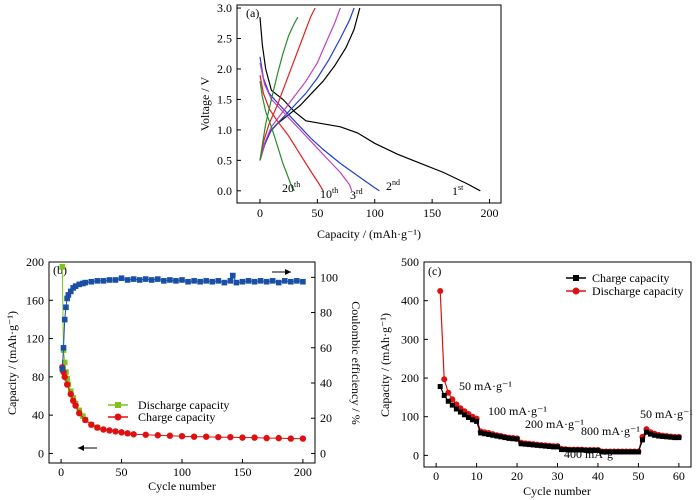 This screenshot has height=500, width=700. What do you see at coordinates (326, 383) in the screenshot?
I see `panel-b-y2-tick-label: 40` at bounding box center [326, 383].